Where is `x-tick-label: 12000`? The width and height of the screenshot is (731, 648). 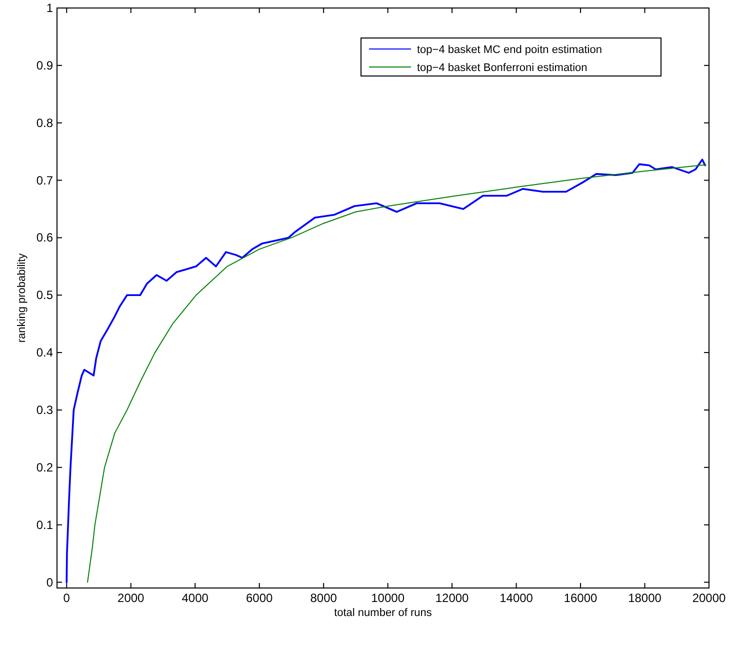
x-tick-label: 12000 is located at coordinates (452, 598).